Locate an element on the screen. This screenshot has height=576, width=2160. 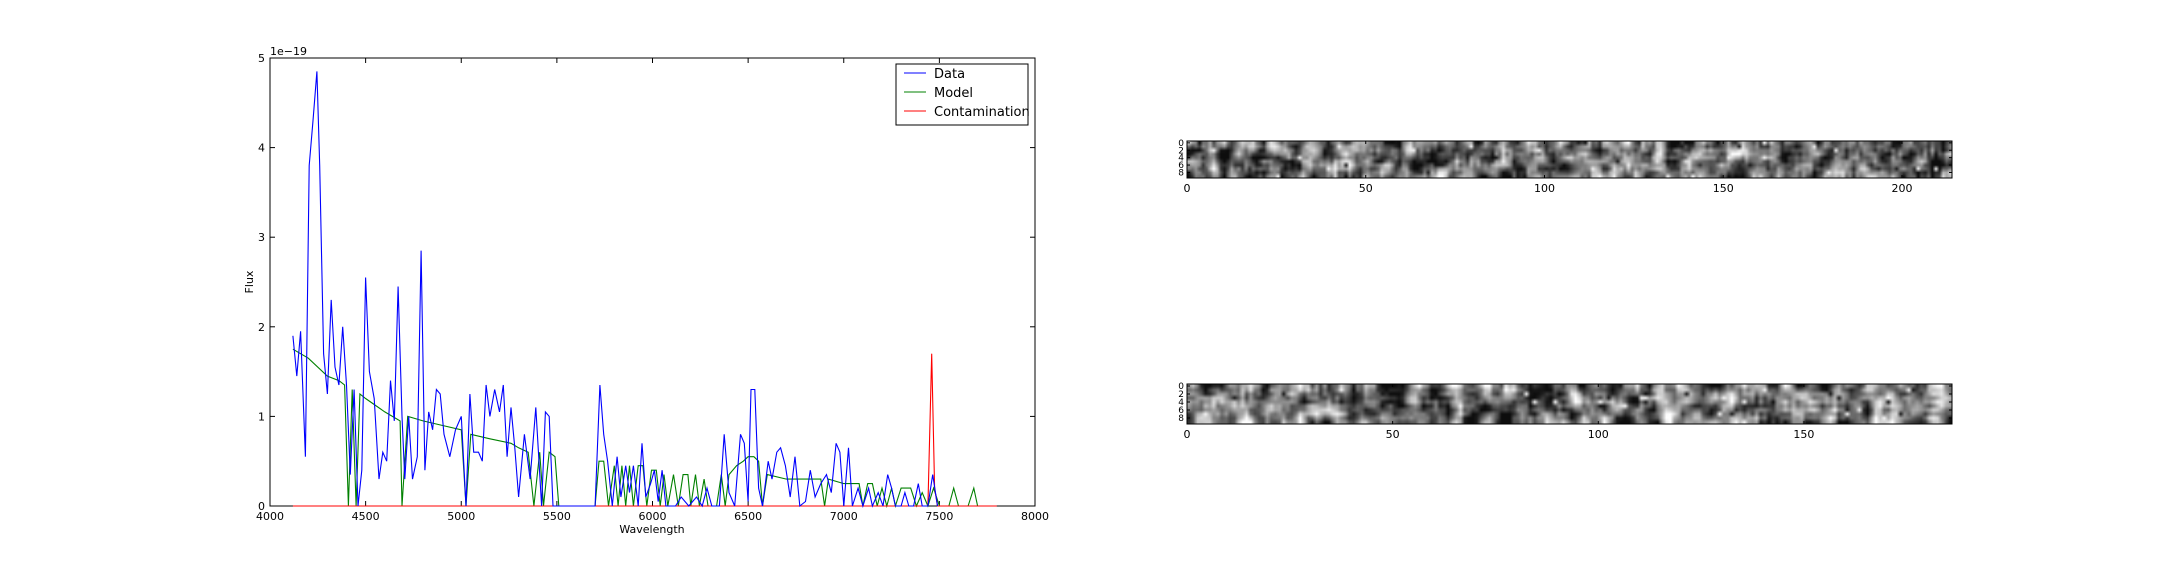
x-tick-label: 6500 is located at coordinates (748, 516).